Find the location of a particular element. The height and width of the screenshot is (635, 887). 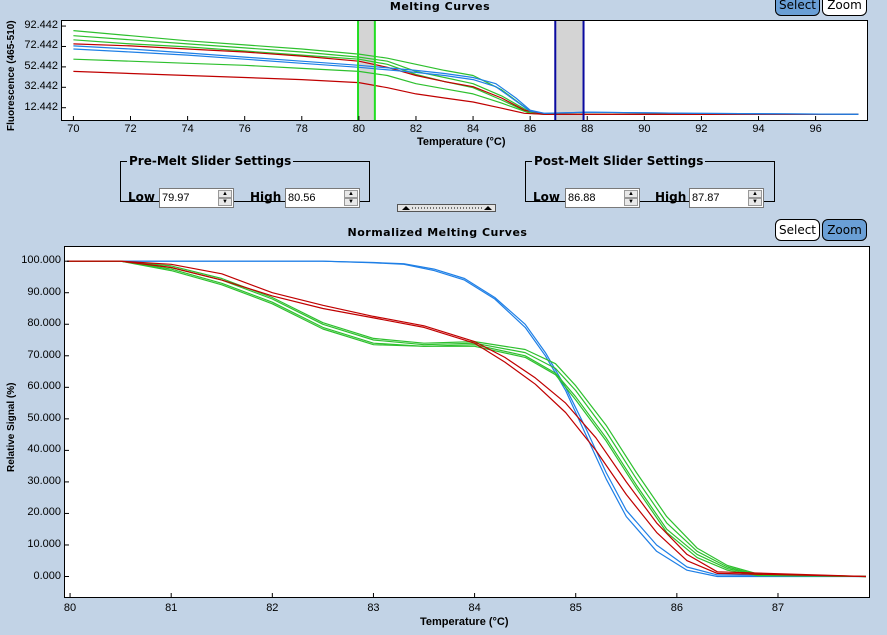

post-melt-high-up-arrow-icon: ▲ is located at coordinates (755, 194).